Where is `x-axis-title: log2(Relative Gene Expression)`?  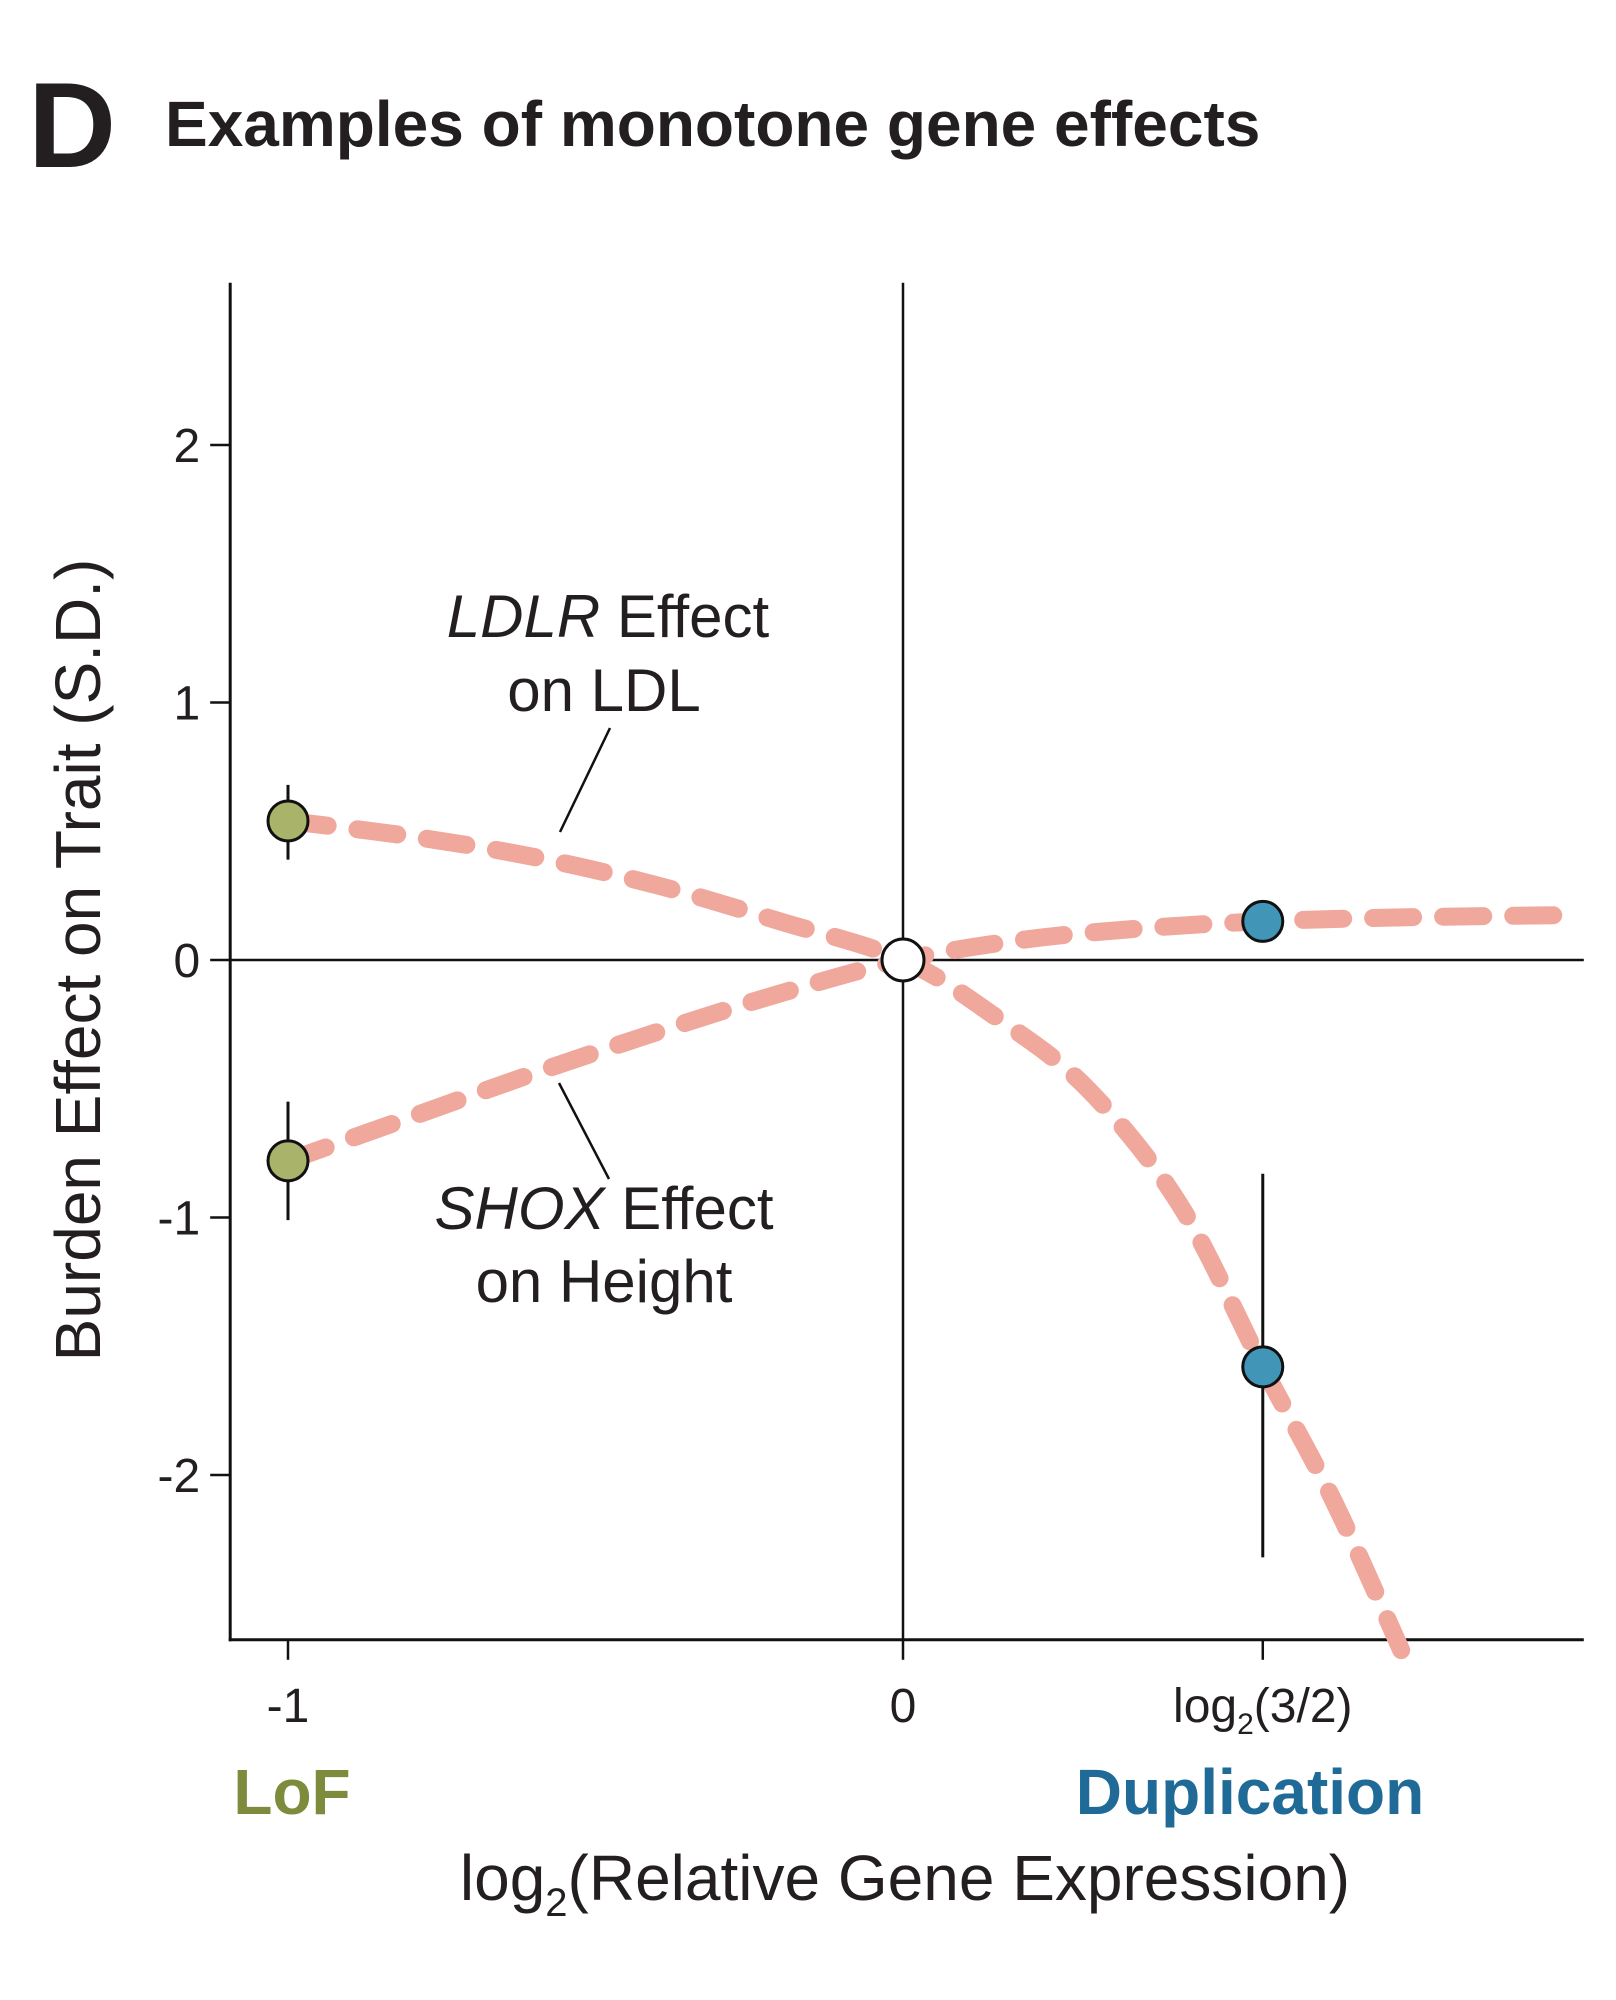 x-axis-title: log2(Relative Gene Expression) is located at coordinates (905, 1883).